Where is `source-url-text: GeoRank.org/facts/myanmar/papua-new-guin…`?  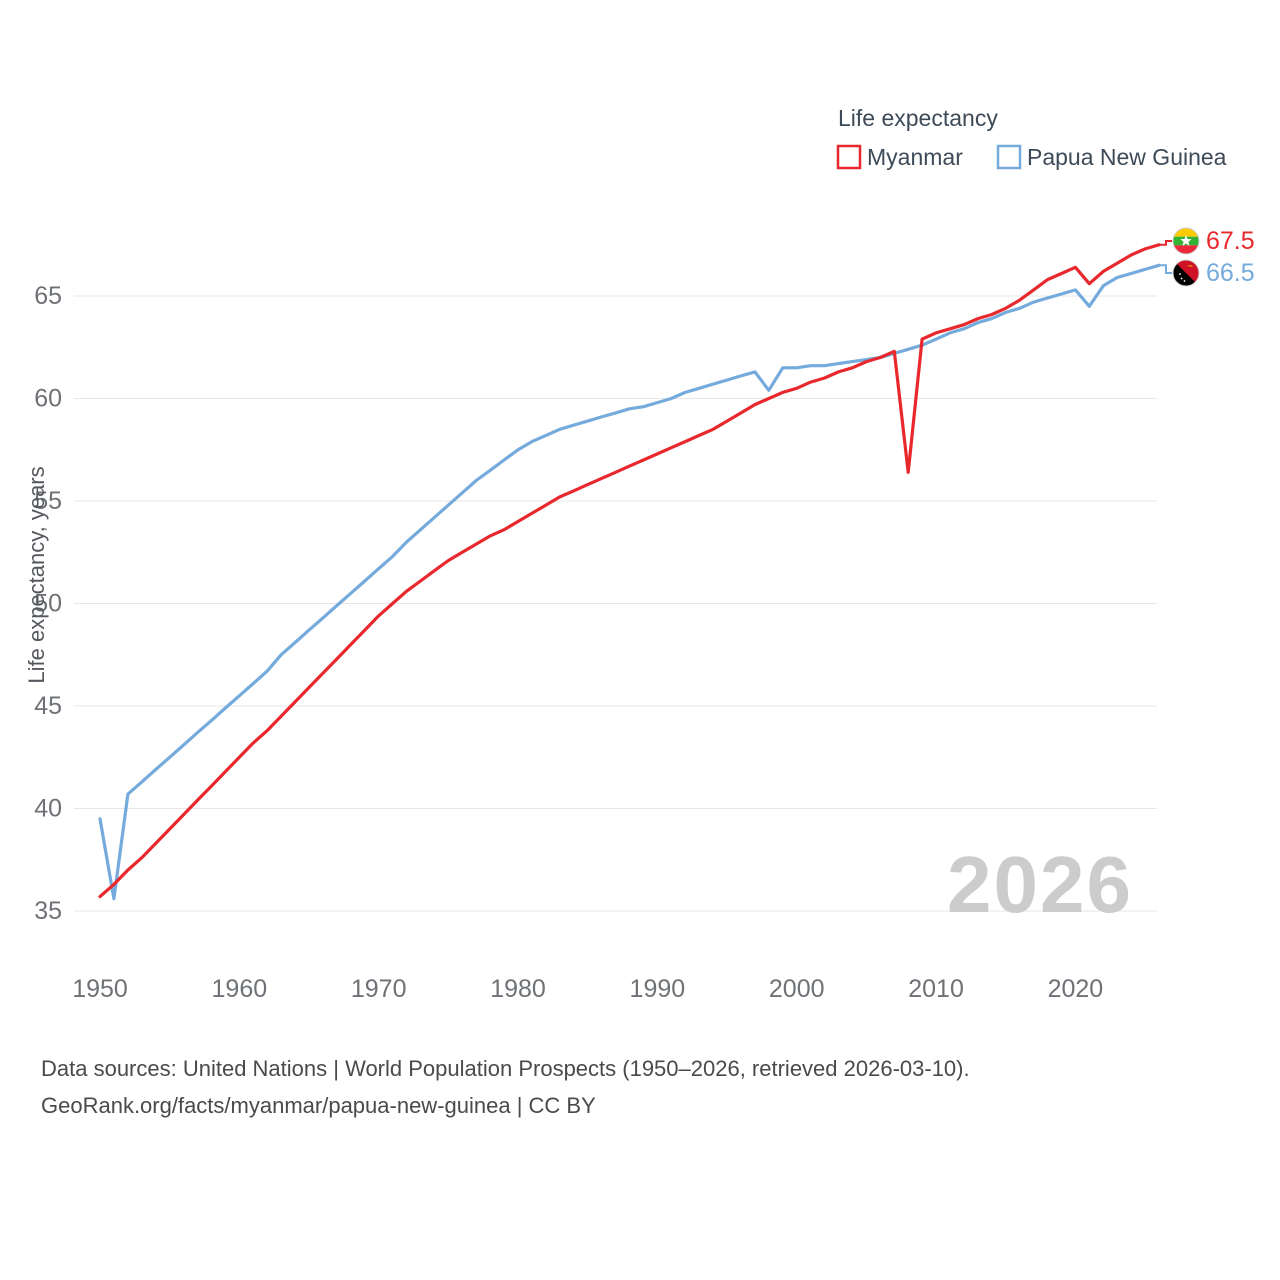 source-url-text: GeoRank.org/facts/myanmar/papua-new-guin… is located at coordinates (318, 1105).